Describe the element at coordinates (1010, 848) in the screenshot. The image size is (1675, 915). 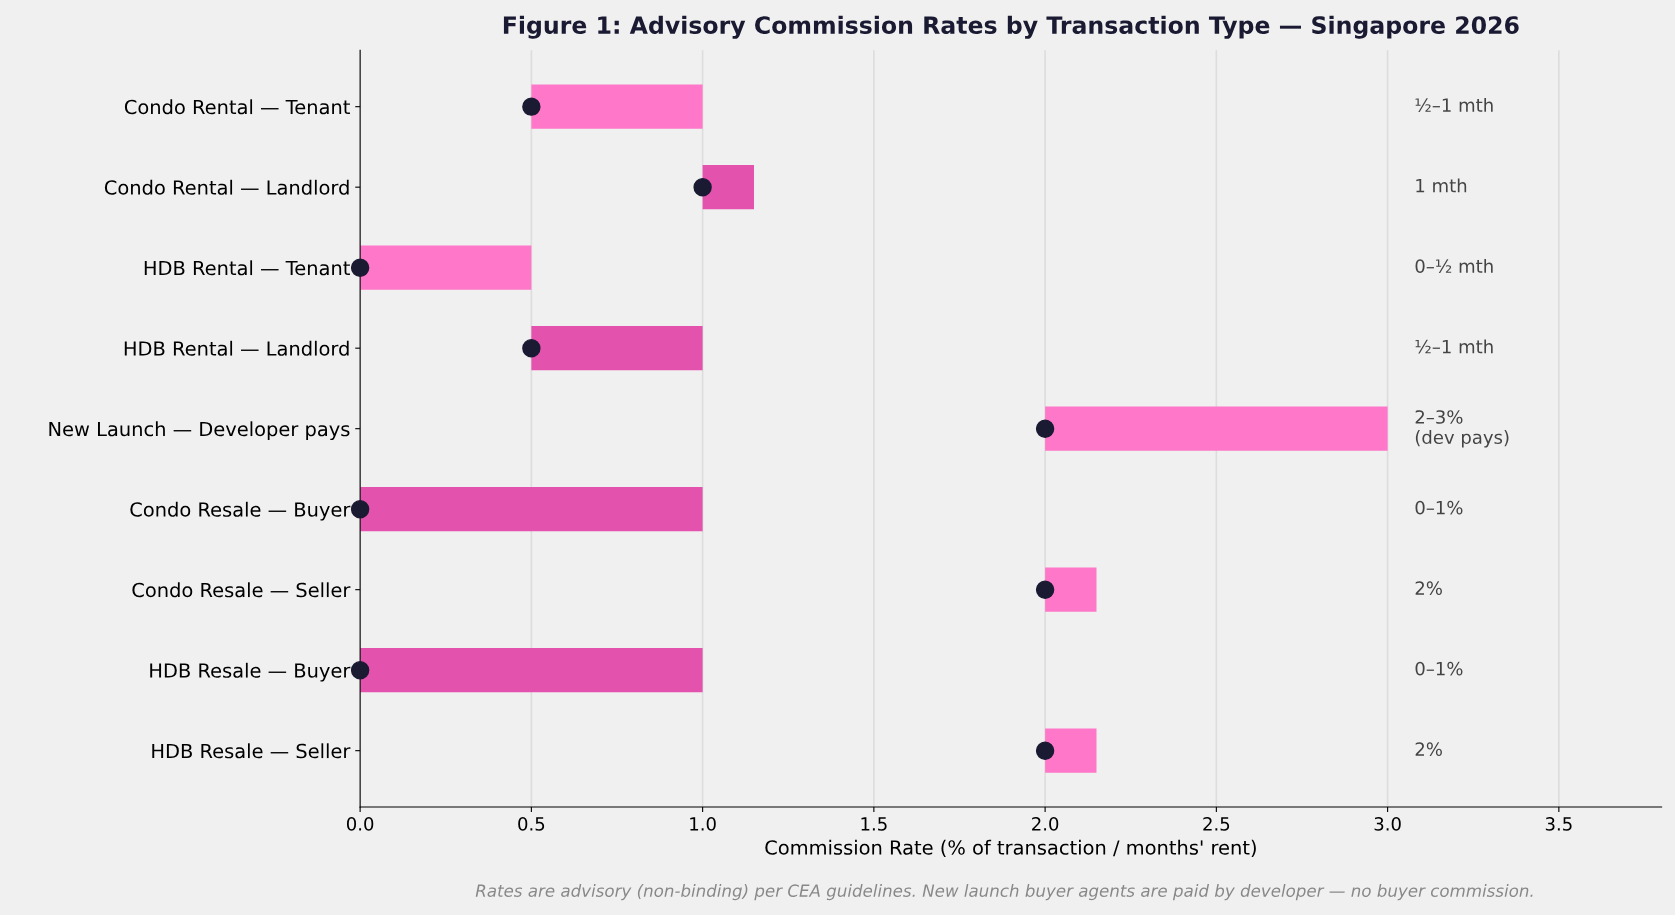
I see `x-axis-title: Commission Rate (% of transaction / months' rent)` at that location.